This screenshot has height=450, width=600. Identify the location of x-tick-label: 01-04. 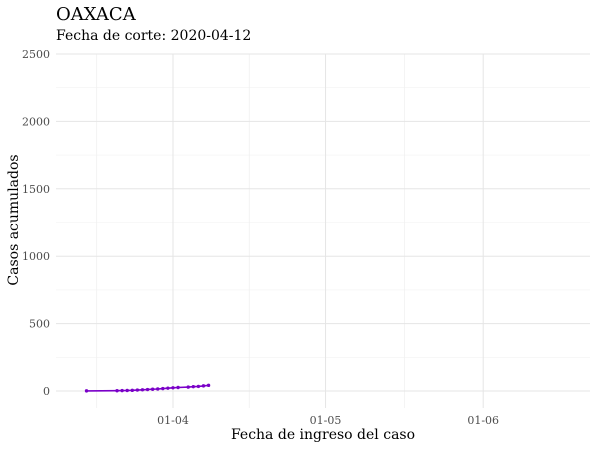
(173, 420).